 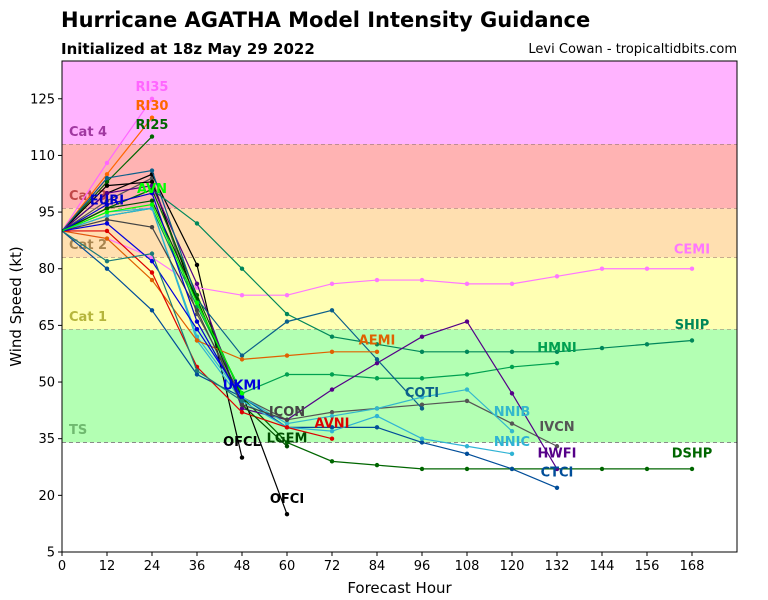 I want to click on y-tick-label: 20, so click(x=46, y=496).